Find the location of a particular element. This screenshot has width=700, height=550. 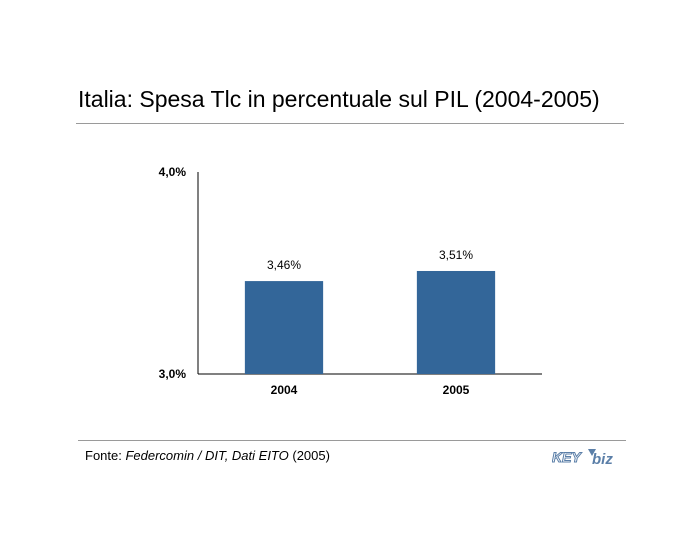

source-italic: Federcomin / DIT, Dati EITO is located at coordinates (207, 455).